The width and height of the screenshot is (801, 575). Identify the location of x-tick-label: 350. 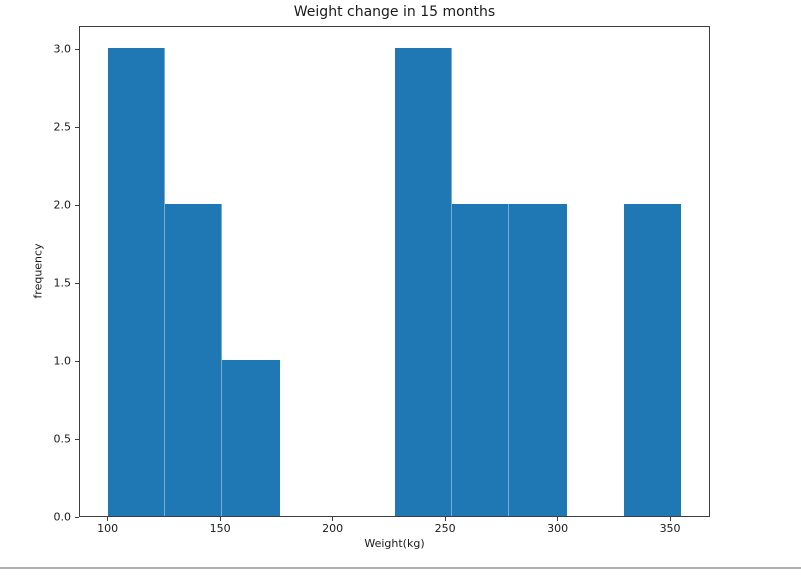
(670, 528).